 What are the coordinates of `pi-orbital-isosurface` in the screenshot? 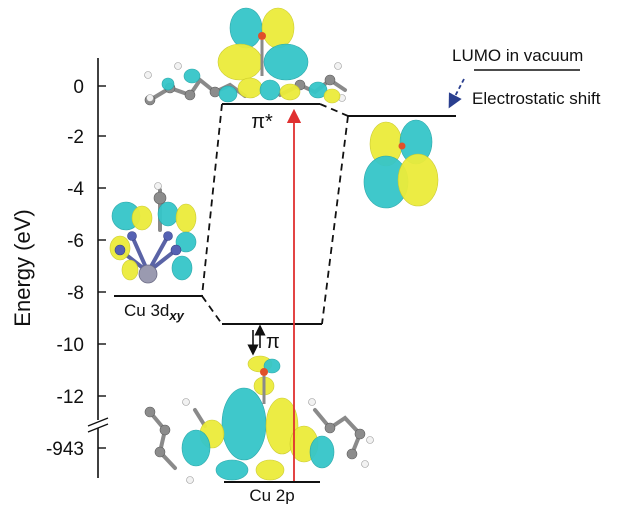 It's located at (259, 419).